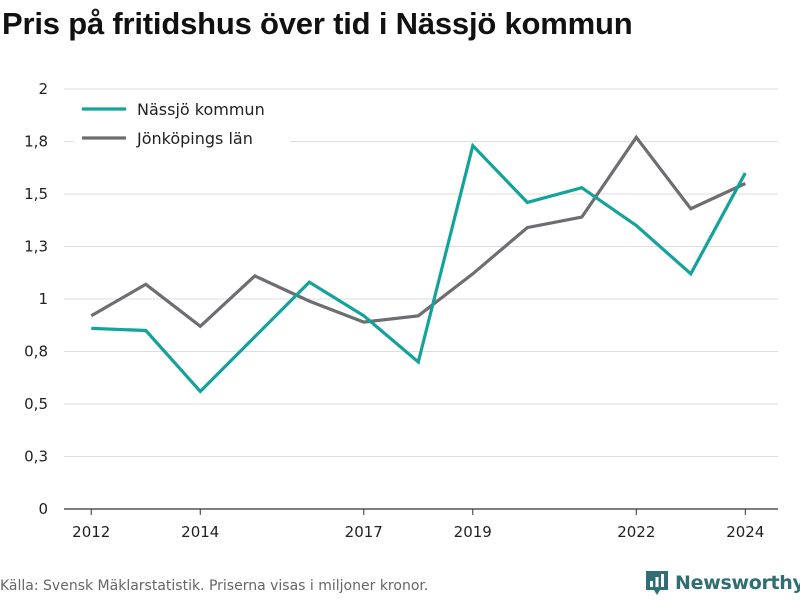  What do you see at coordinates (657, 583) in the screenshot?
I see `newsworthy-logo-icon` at bounding box center [657, 583].